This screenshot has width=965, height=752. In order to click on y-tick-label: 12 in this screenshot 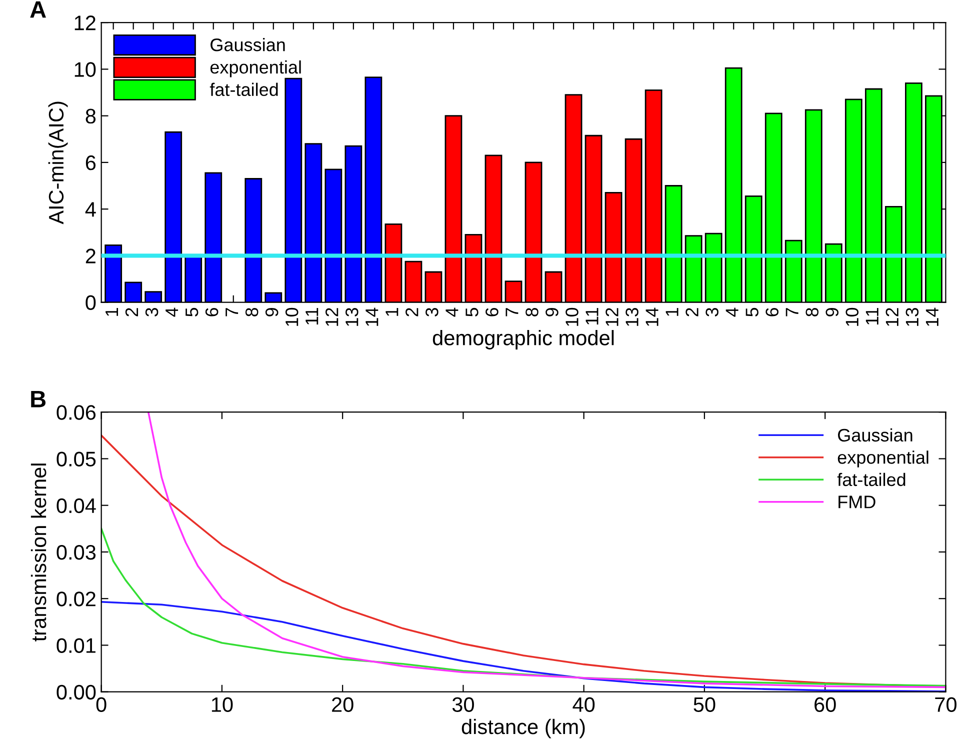, I will do `click(85, 23)`.